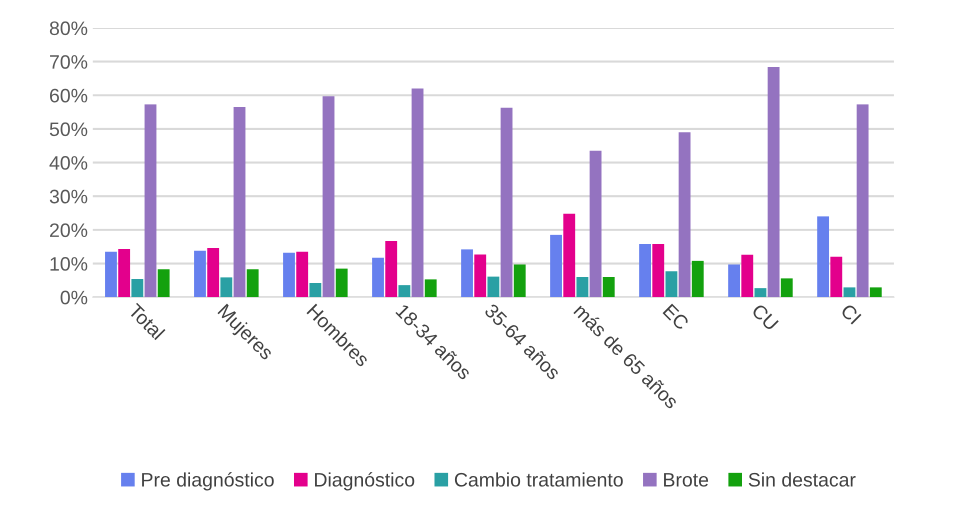 The height and width of the screenshot is (508, 977). What do you see at coordinates (69, 197) in the screenshot?
I see `y-tick-label: 30%` at bounding box center [69, 197].